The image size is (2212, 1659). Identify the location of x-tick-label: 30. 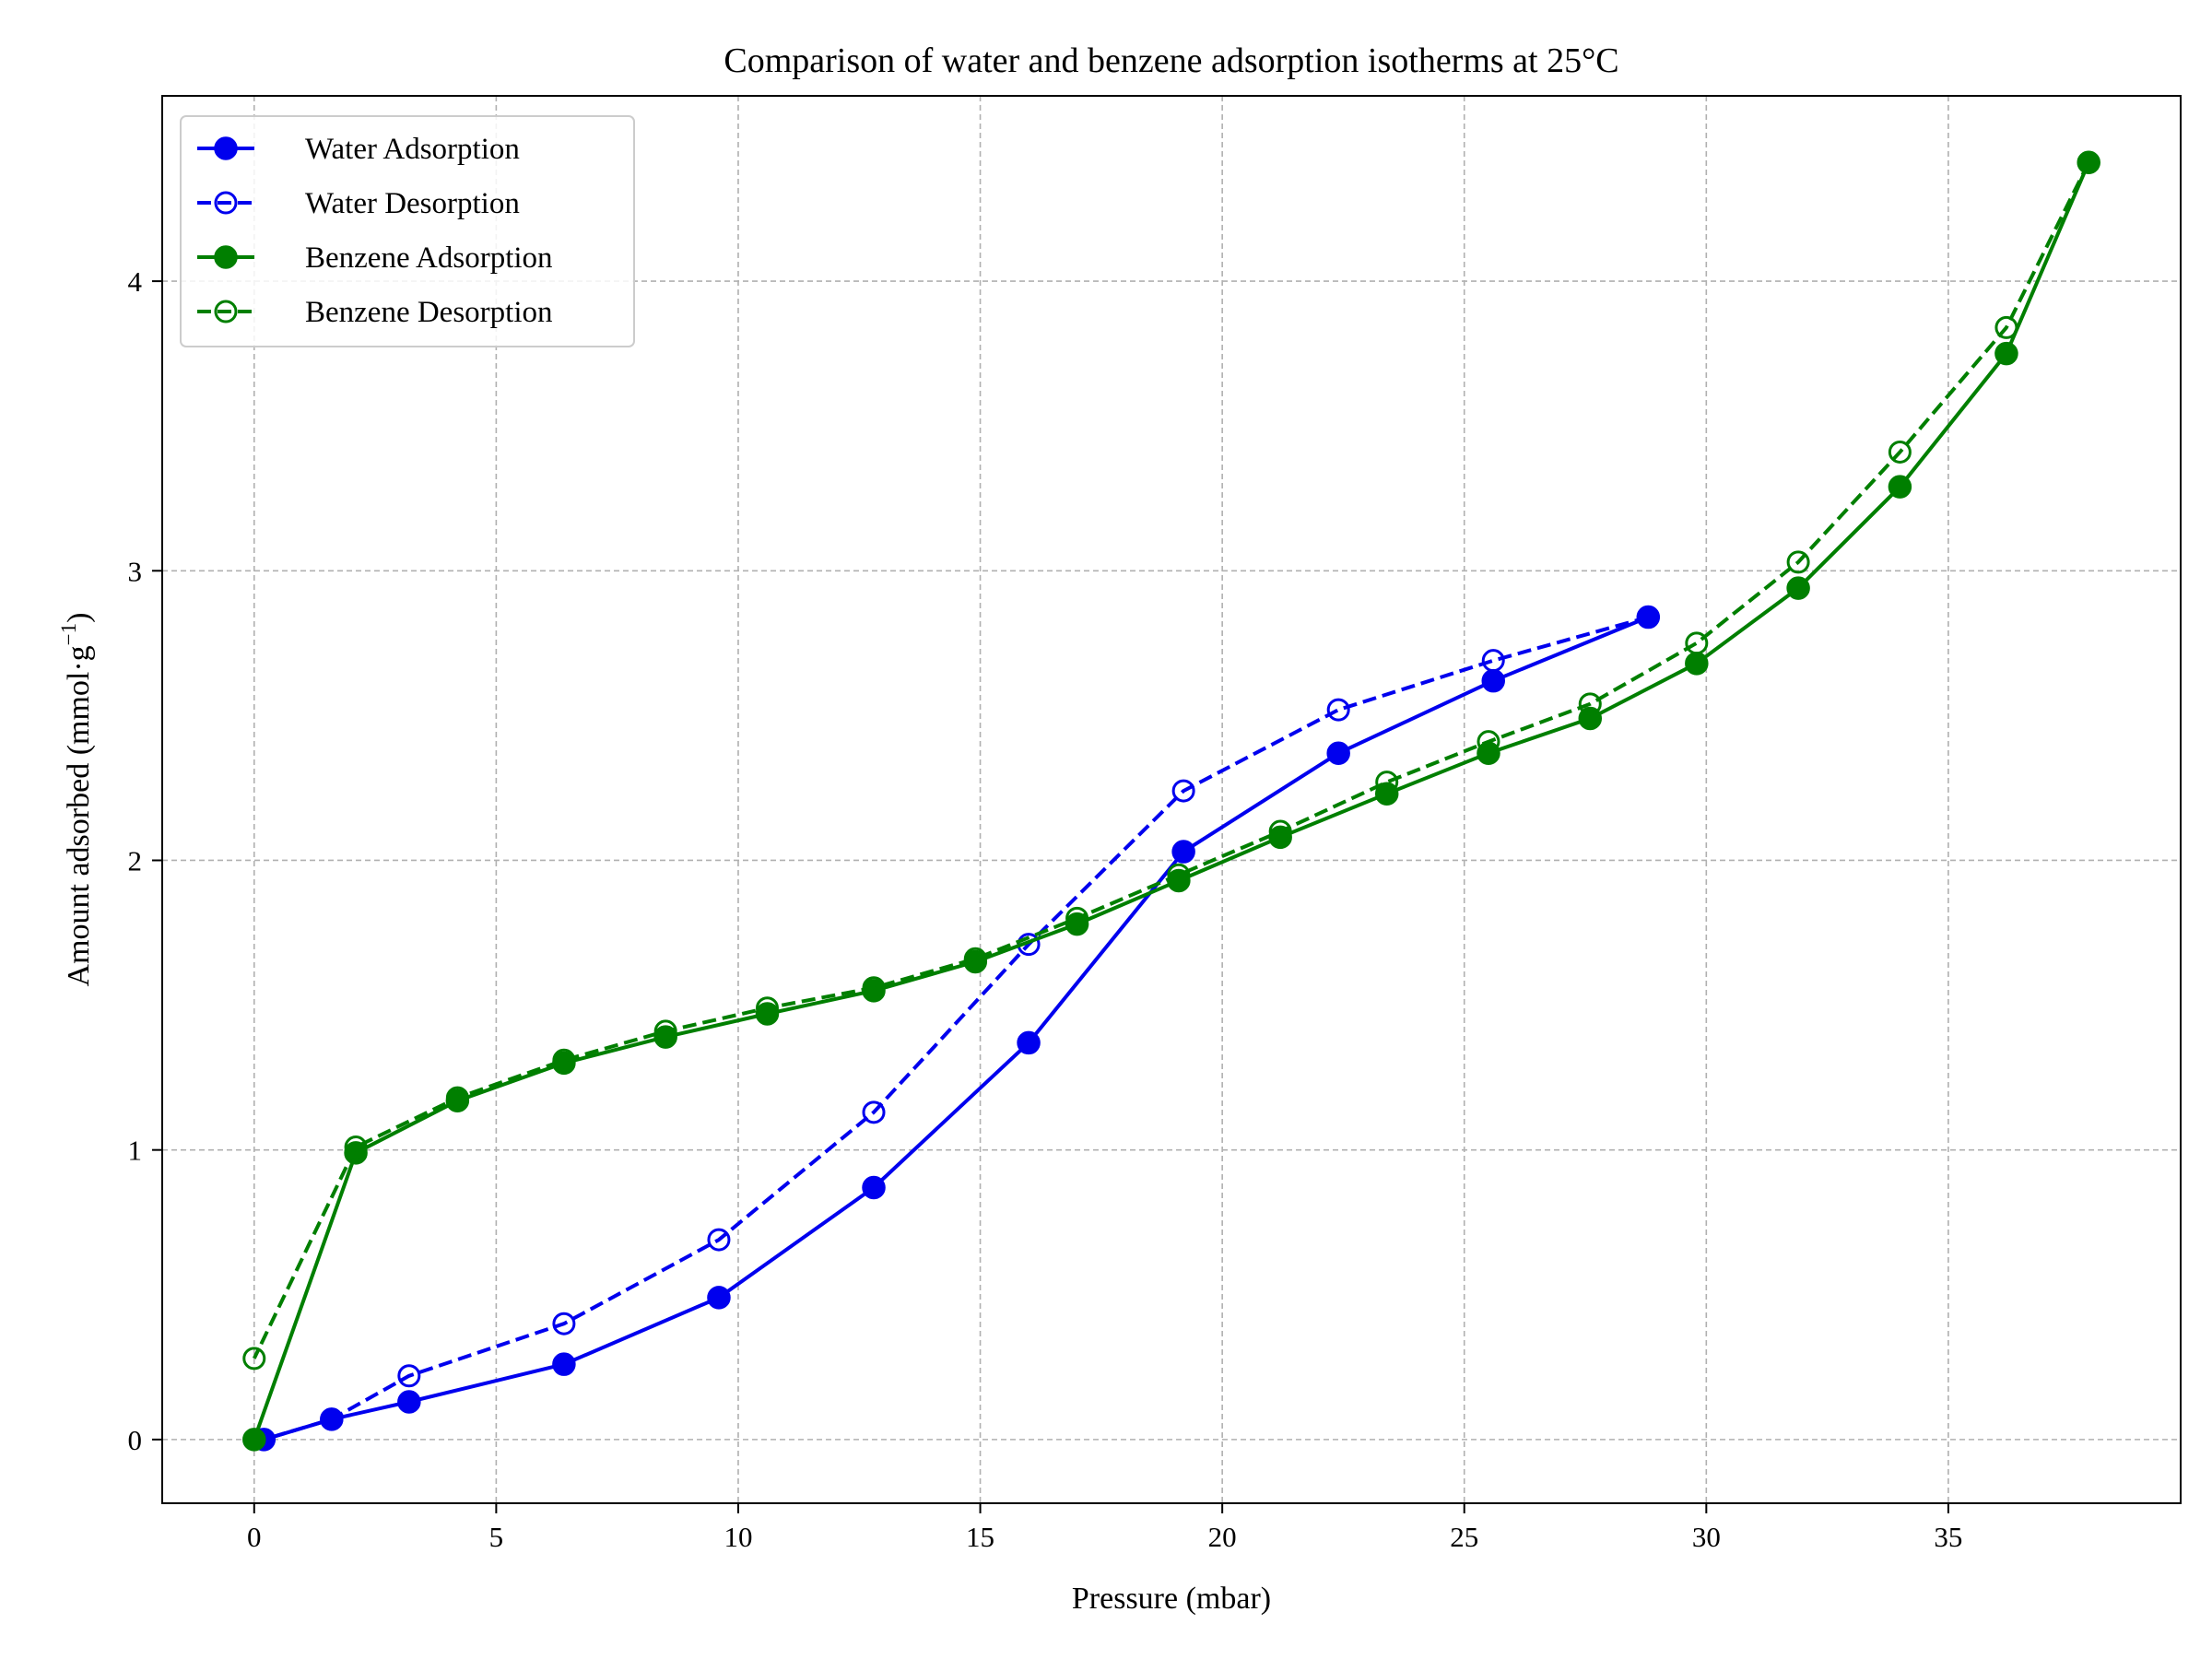
(1706, 1537).